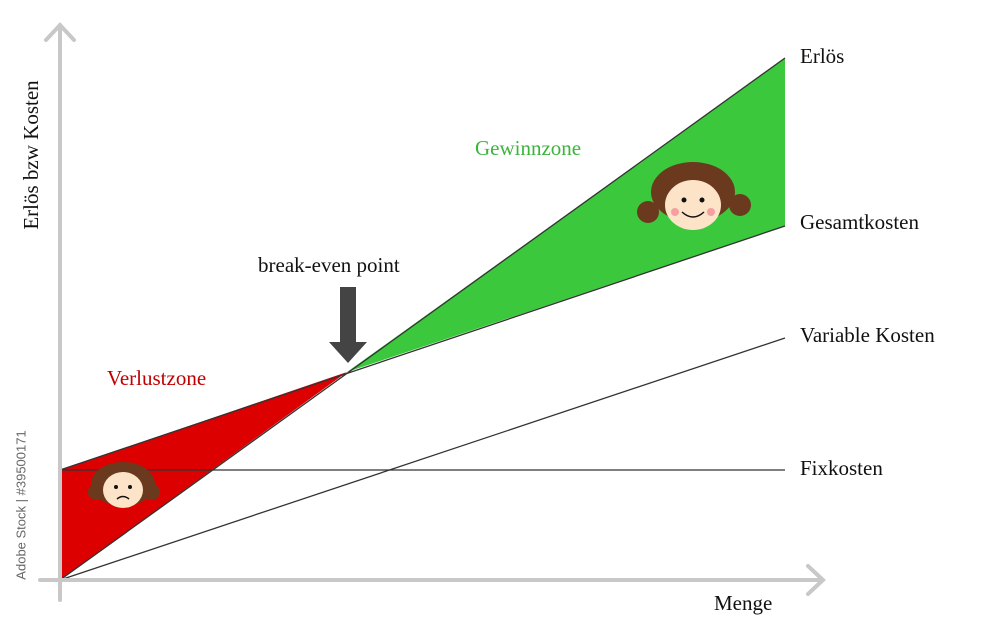  Describe the element at coordinates (859, 222) in the screenshot. I see `total-costs-label: Gesamtkosten` at that location.